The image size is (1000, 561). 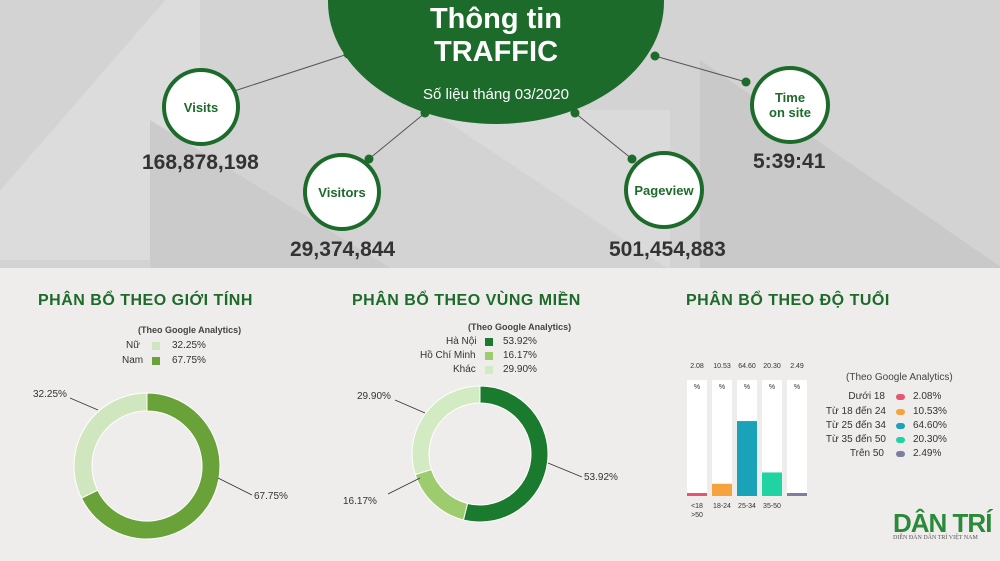 What do you see at coordinates (466, 300) in the screenshot?
I see `region-chart-title: PHÂN BỔ THEO VÙNG MIỀN` at bounding box center [466, 300].